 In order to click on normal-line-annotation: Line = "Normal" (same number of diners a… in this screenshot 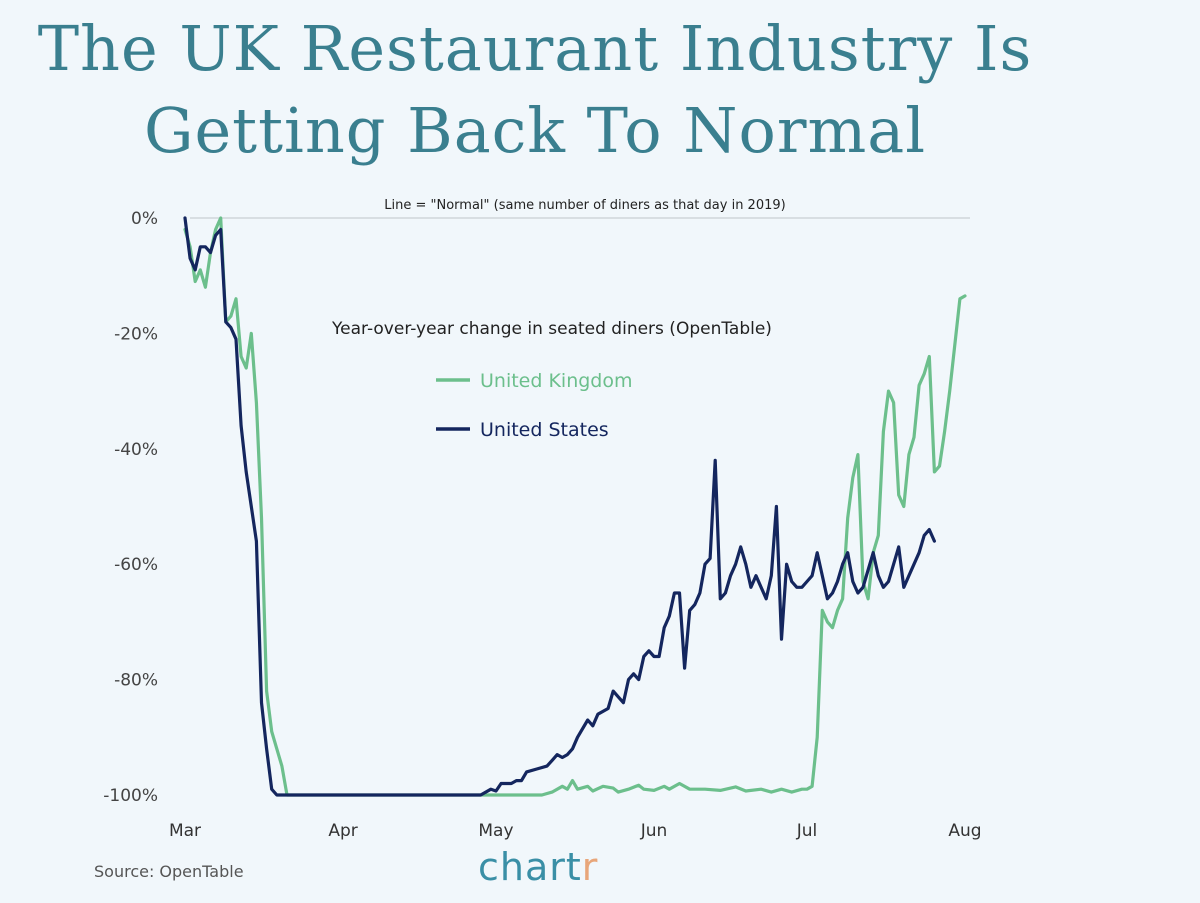, I will do `click(584, 205)`.